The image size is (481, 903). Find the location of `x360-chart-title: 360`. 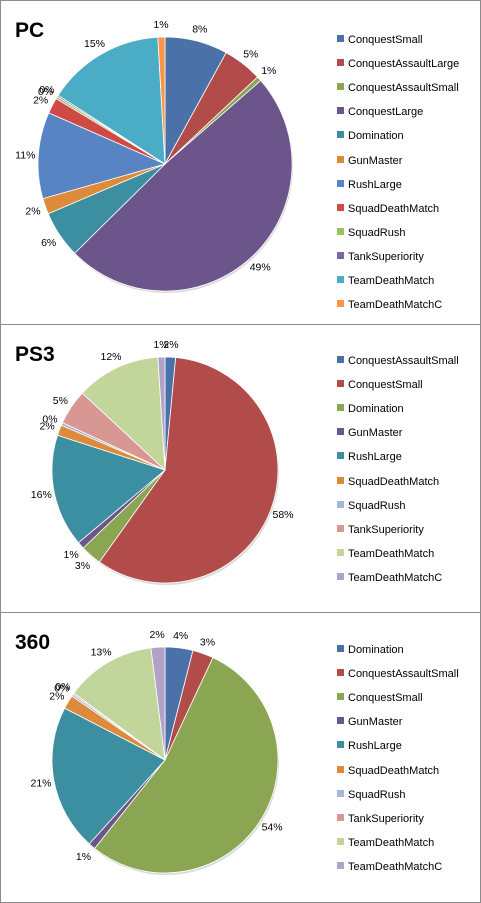

x360-chart-title: 360 is located at coordinates (33, 642).